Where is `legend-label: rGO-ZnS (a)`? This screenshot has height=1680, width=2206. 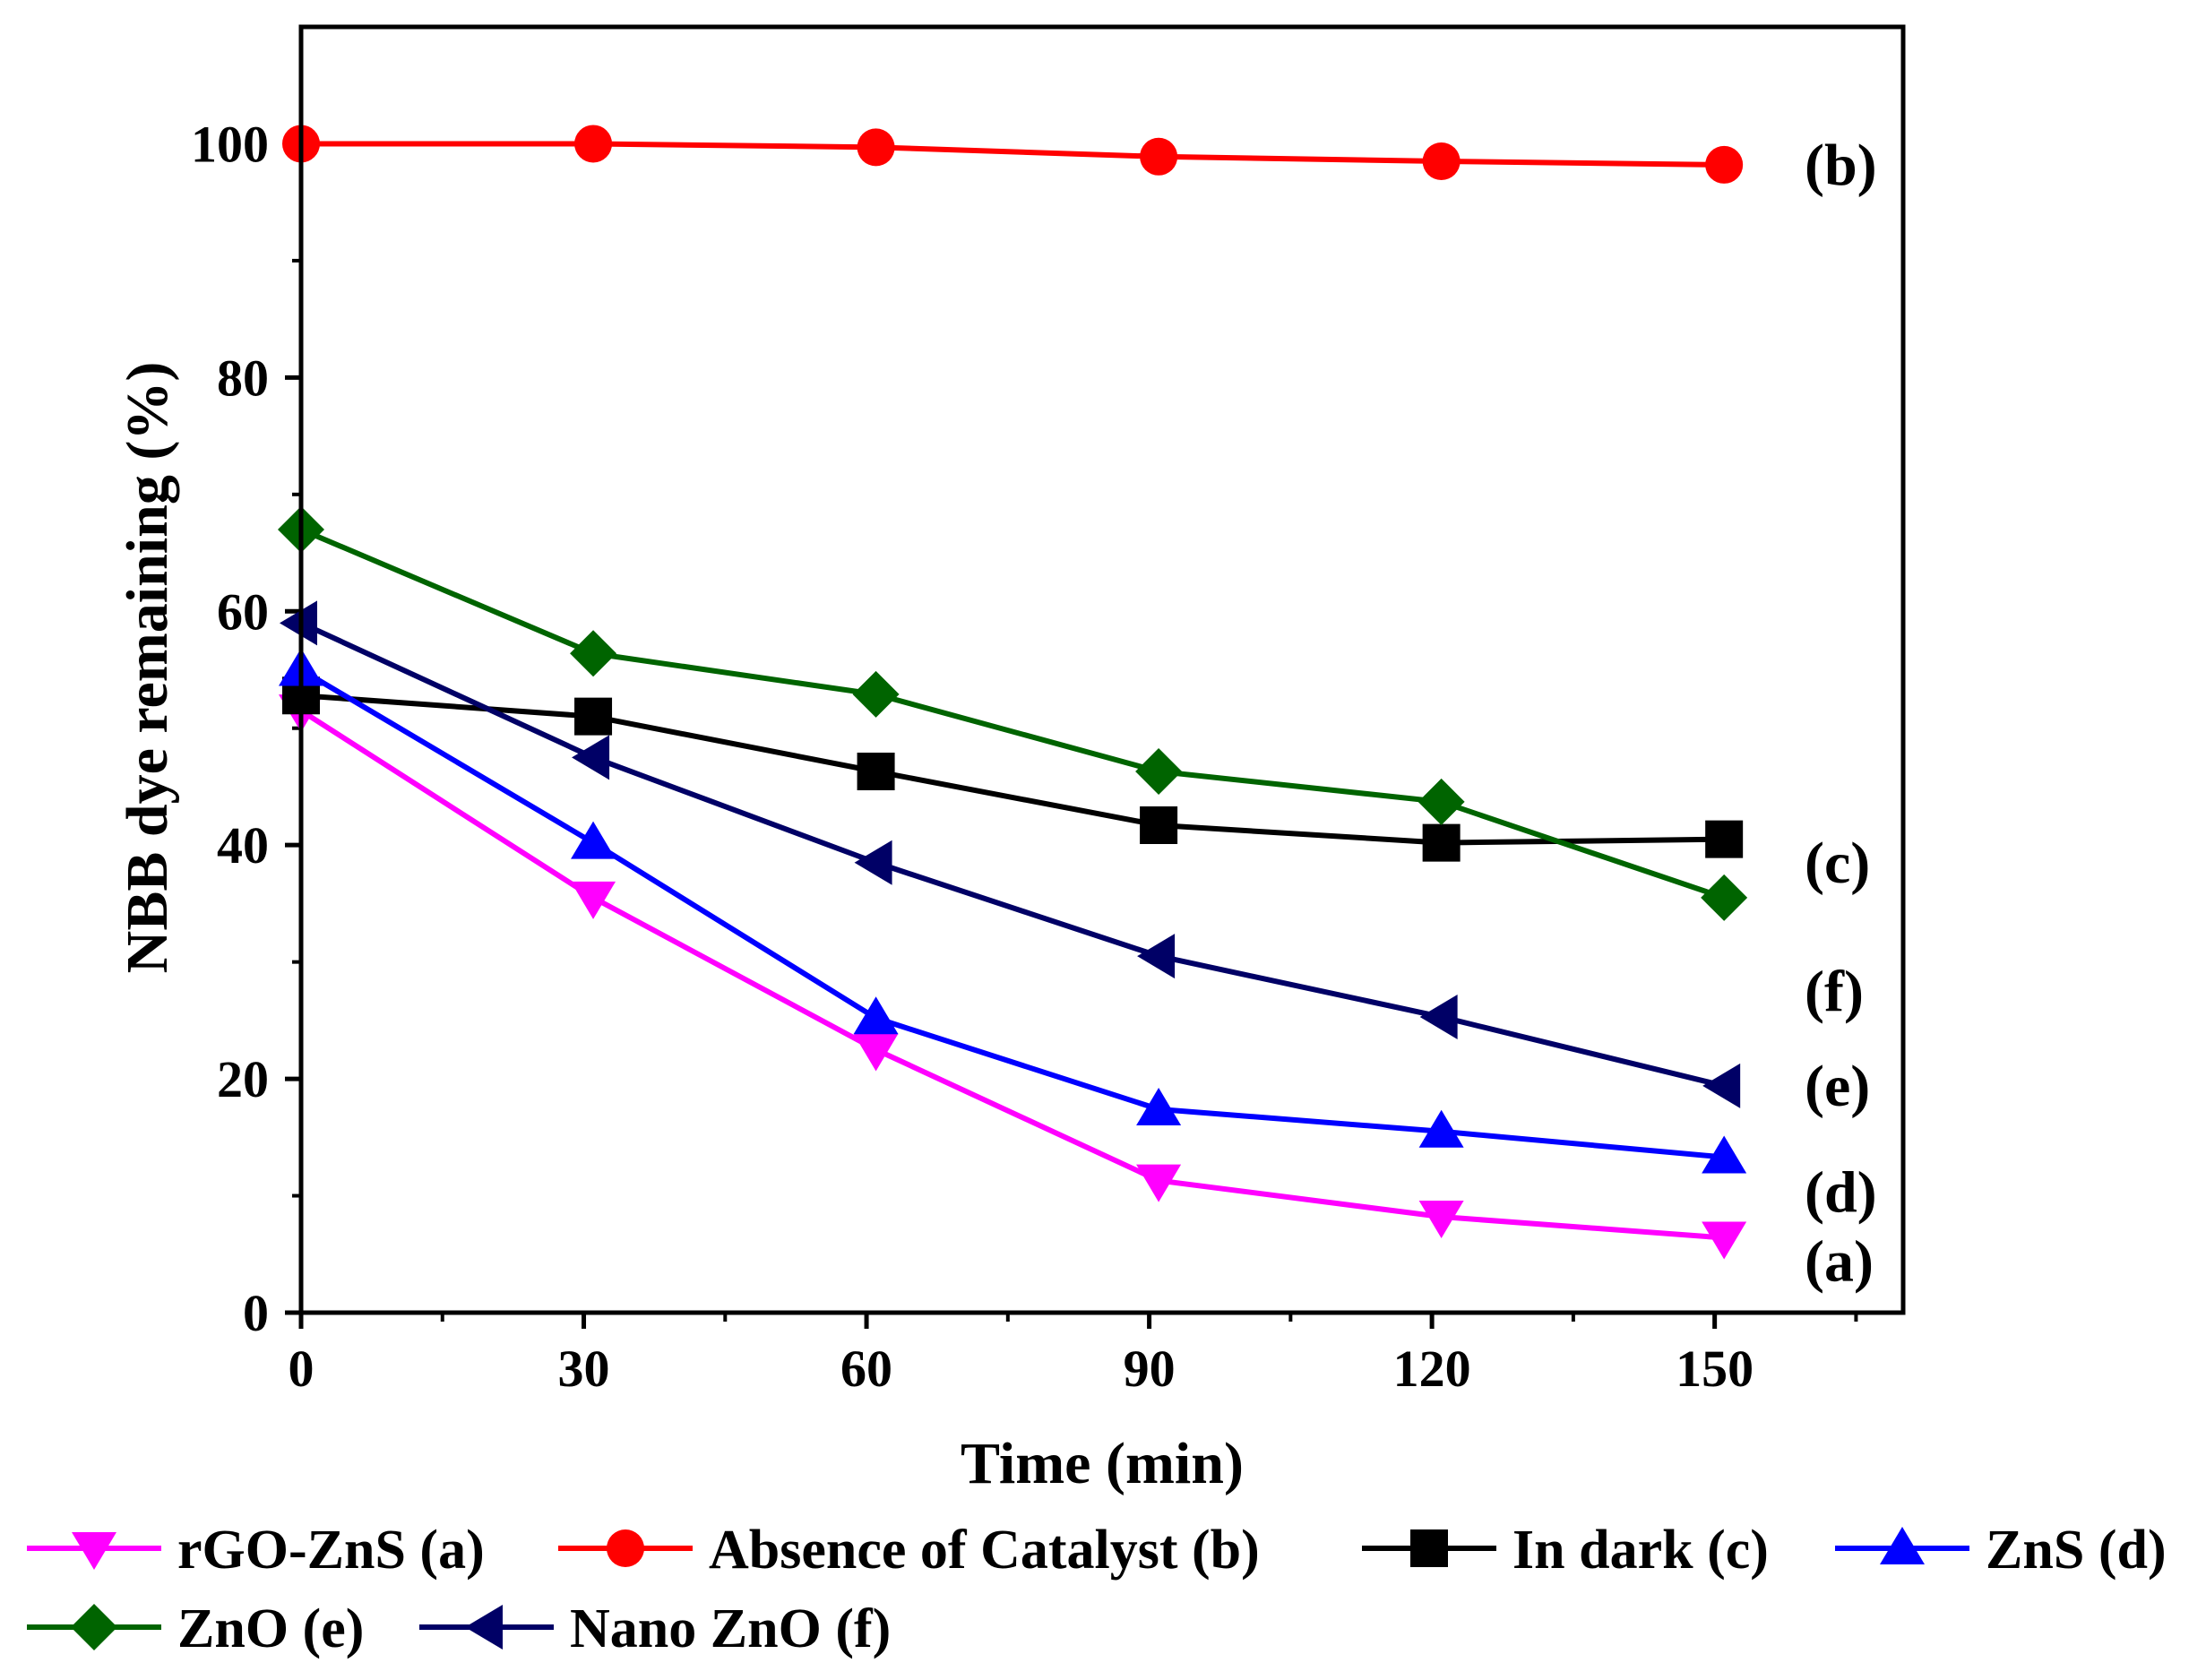 legend-label: rGO-ZnS (a) is located at coordinates (331, 1550).